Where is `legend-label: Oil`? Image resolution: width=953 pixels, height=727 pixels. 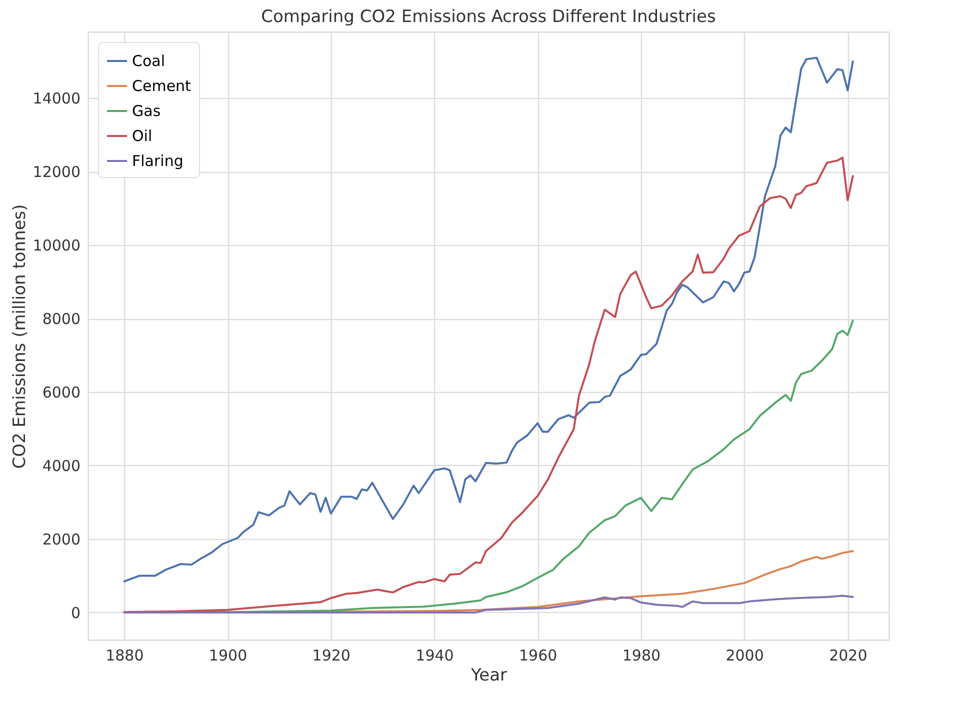 legend-label: Oil is located at coordinates (142, 136).